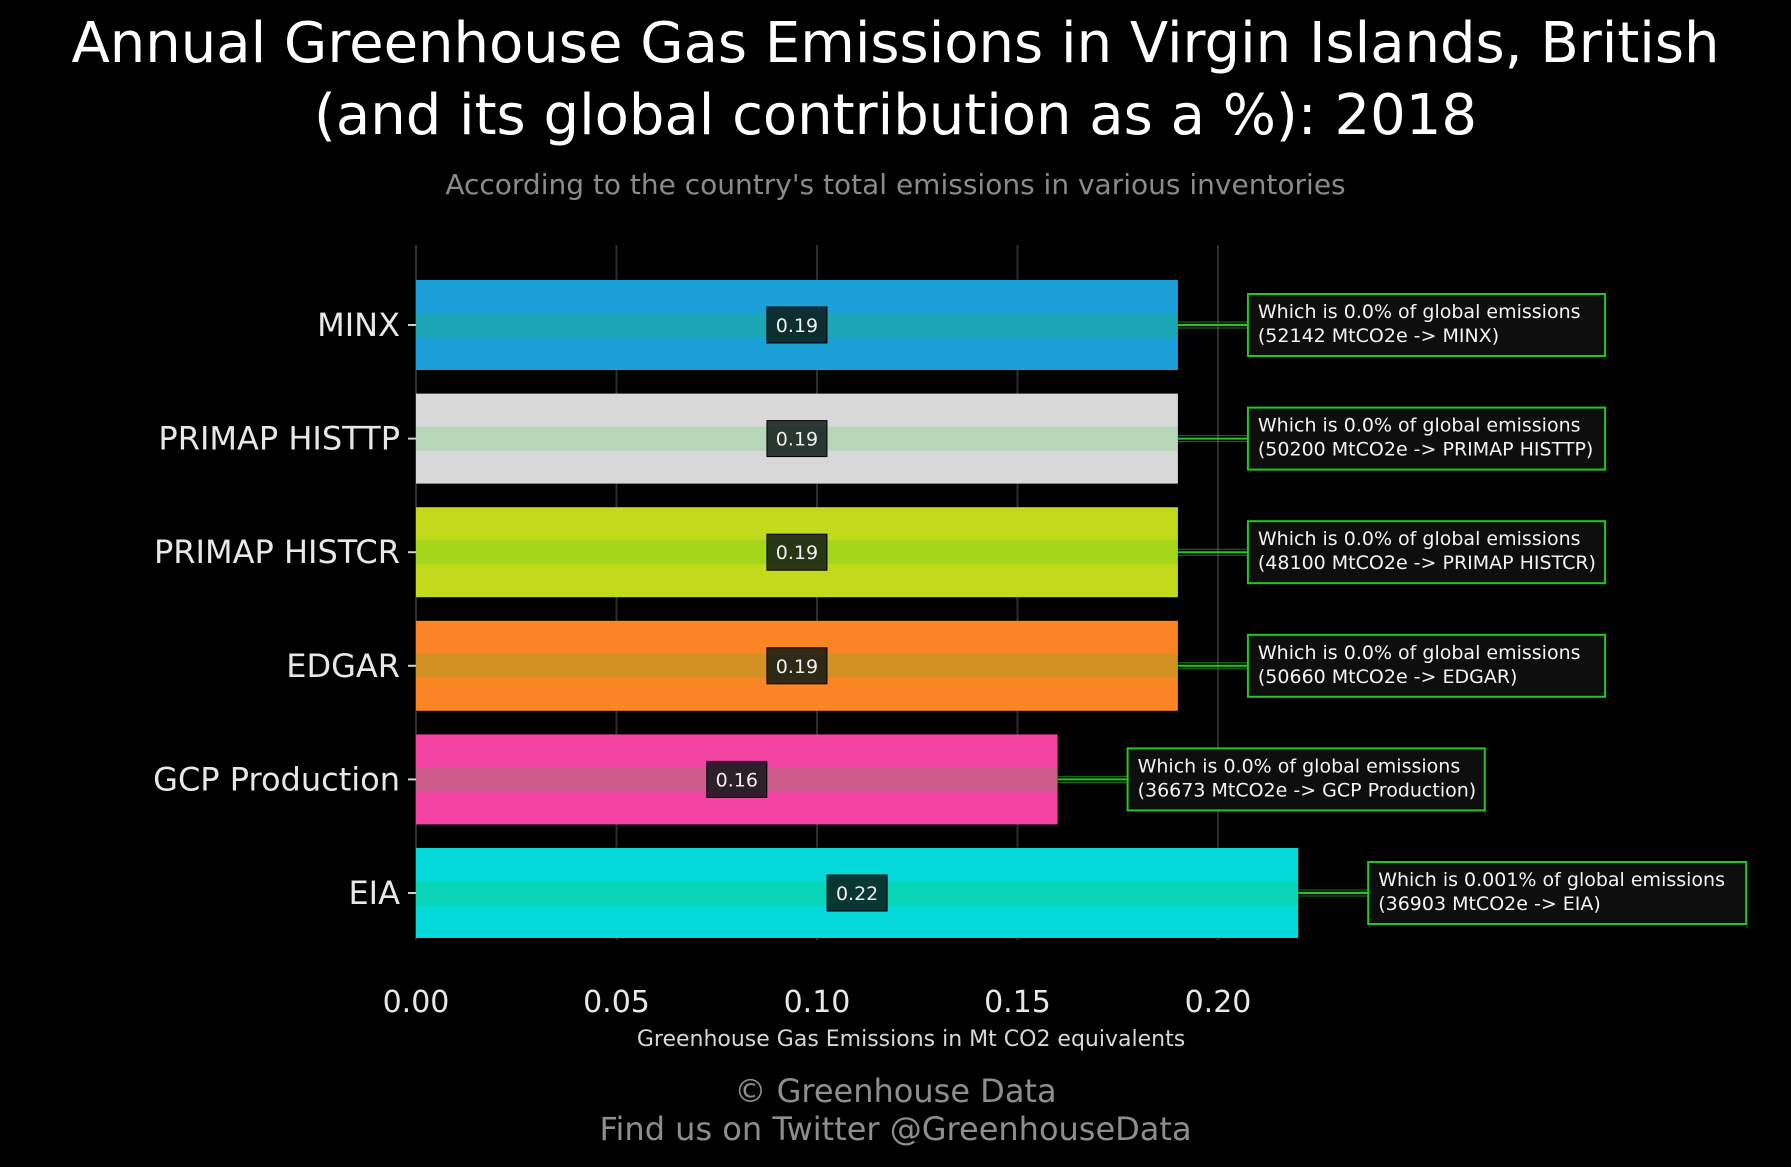  I want to click on value-label: 0.22, so click(857, 894).